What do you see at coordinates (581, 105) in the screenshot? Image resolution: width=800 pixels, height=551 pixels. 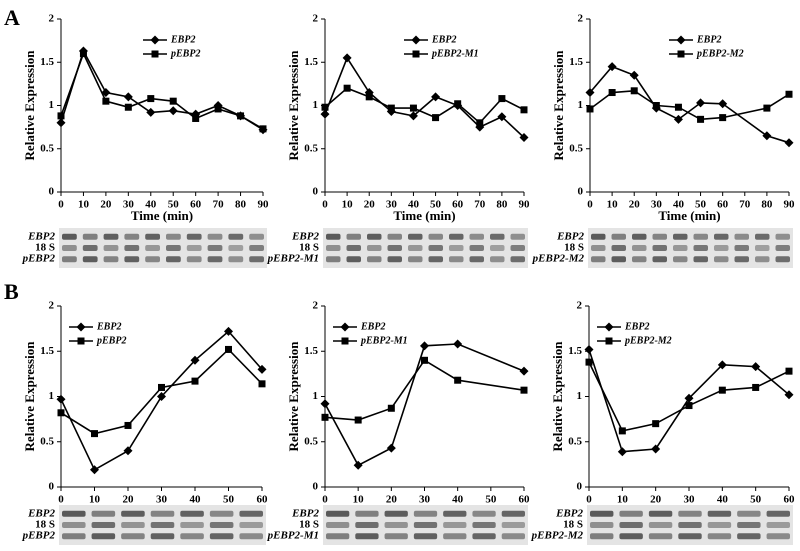 I see `y-tick-label: 1` at bounding box center [581, 105].